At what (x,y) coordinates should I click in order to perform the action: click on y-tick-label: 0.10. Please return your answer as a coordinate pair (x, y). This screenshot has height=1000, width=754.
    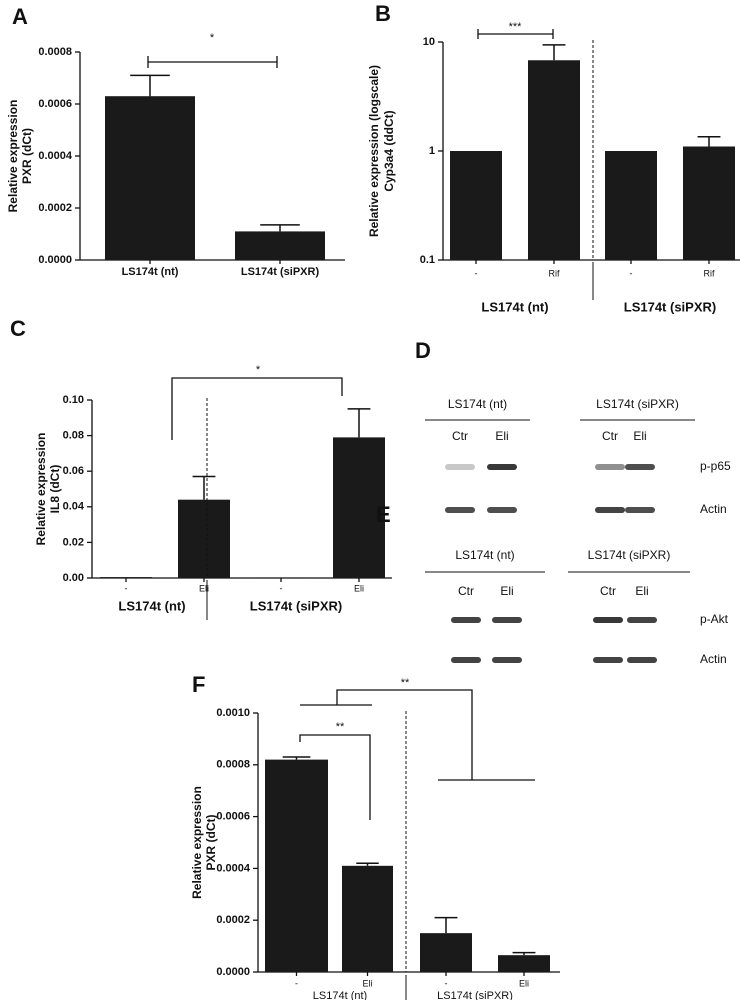
    Looking at the image, I should click on (73, 400).